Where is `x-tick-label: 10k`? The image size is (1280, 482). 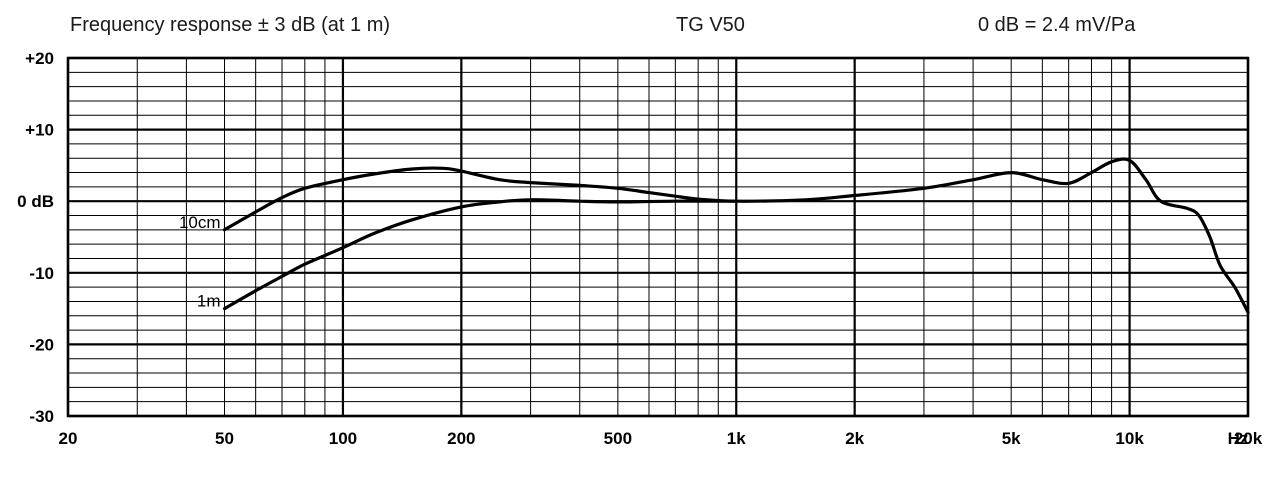
x-tick-label: 10k is located at coordinates (1129, 438).